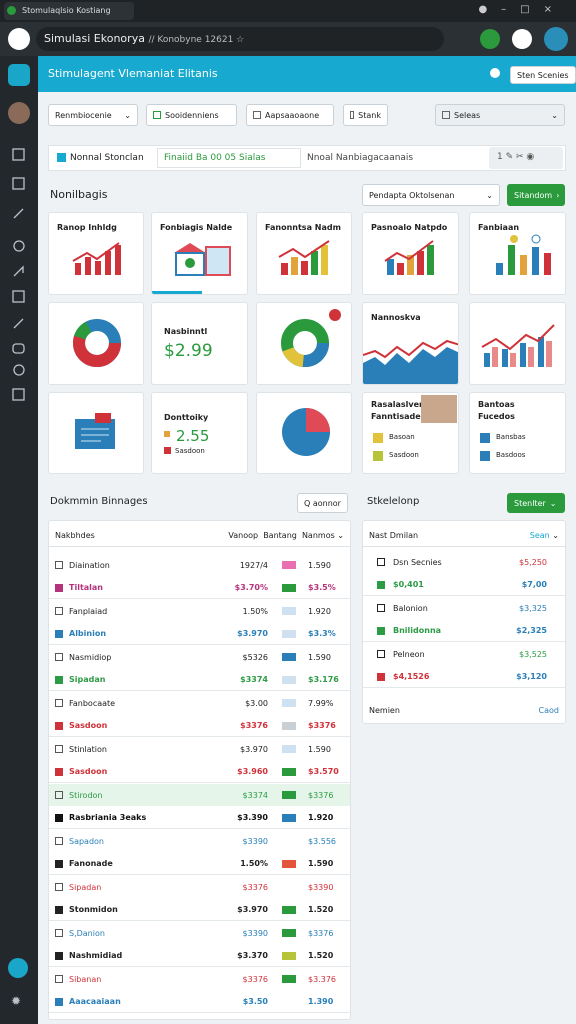  Describe the element at coordinates (199, 703) in the screenshot. I see `table-row: Fanbocaate $3.00 7.99%` at that location.